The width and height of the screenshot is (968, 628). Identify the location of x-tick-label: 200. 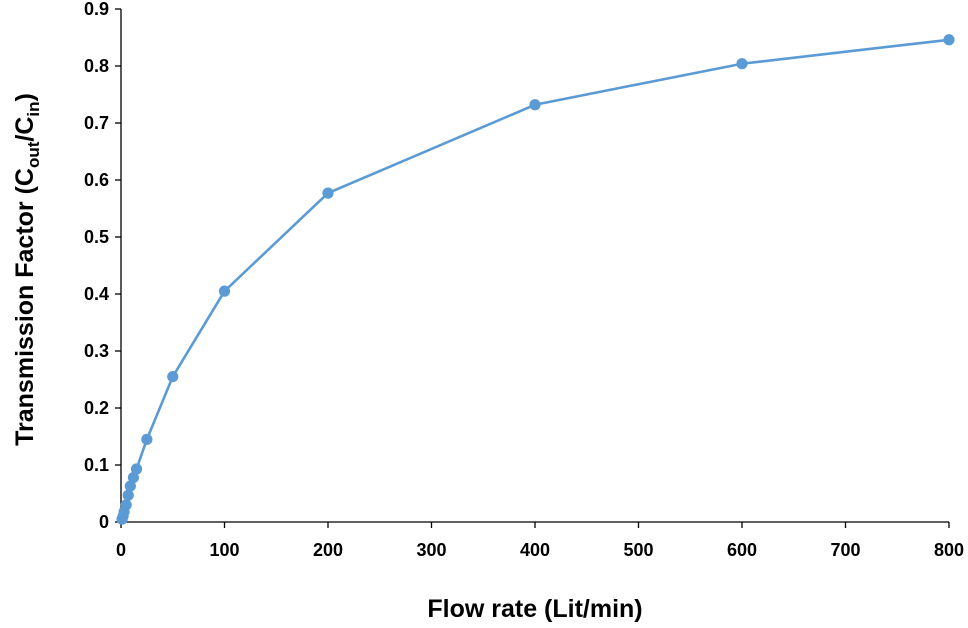
(328, 550).